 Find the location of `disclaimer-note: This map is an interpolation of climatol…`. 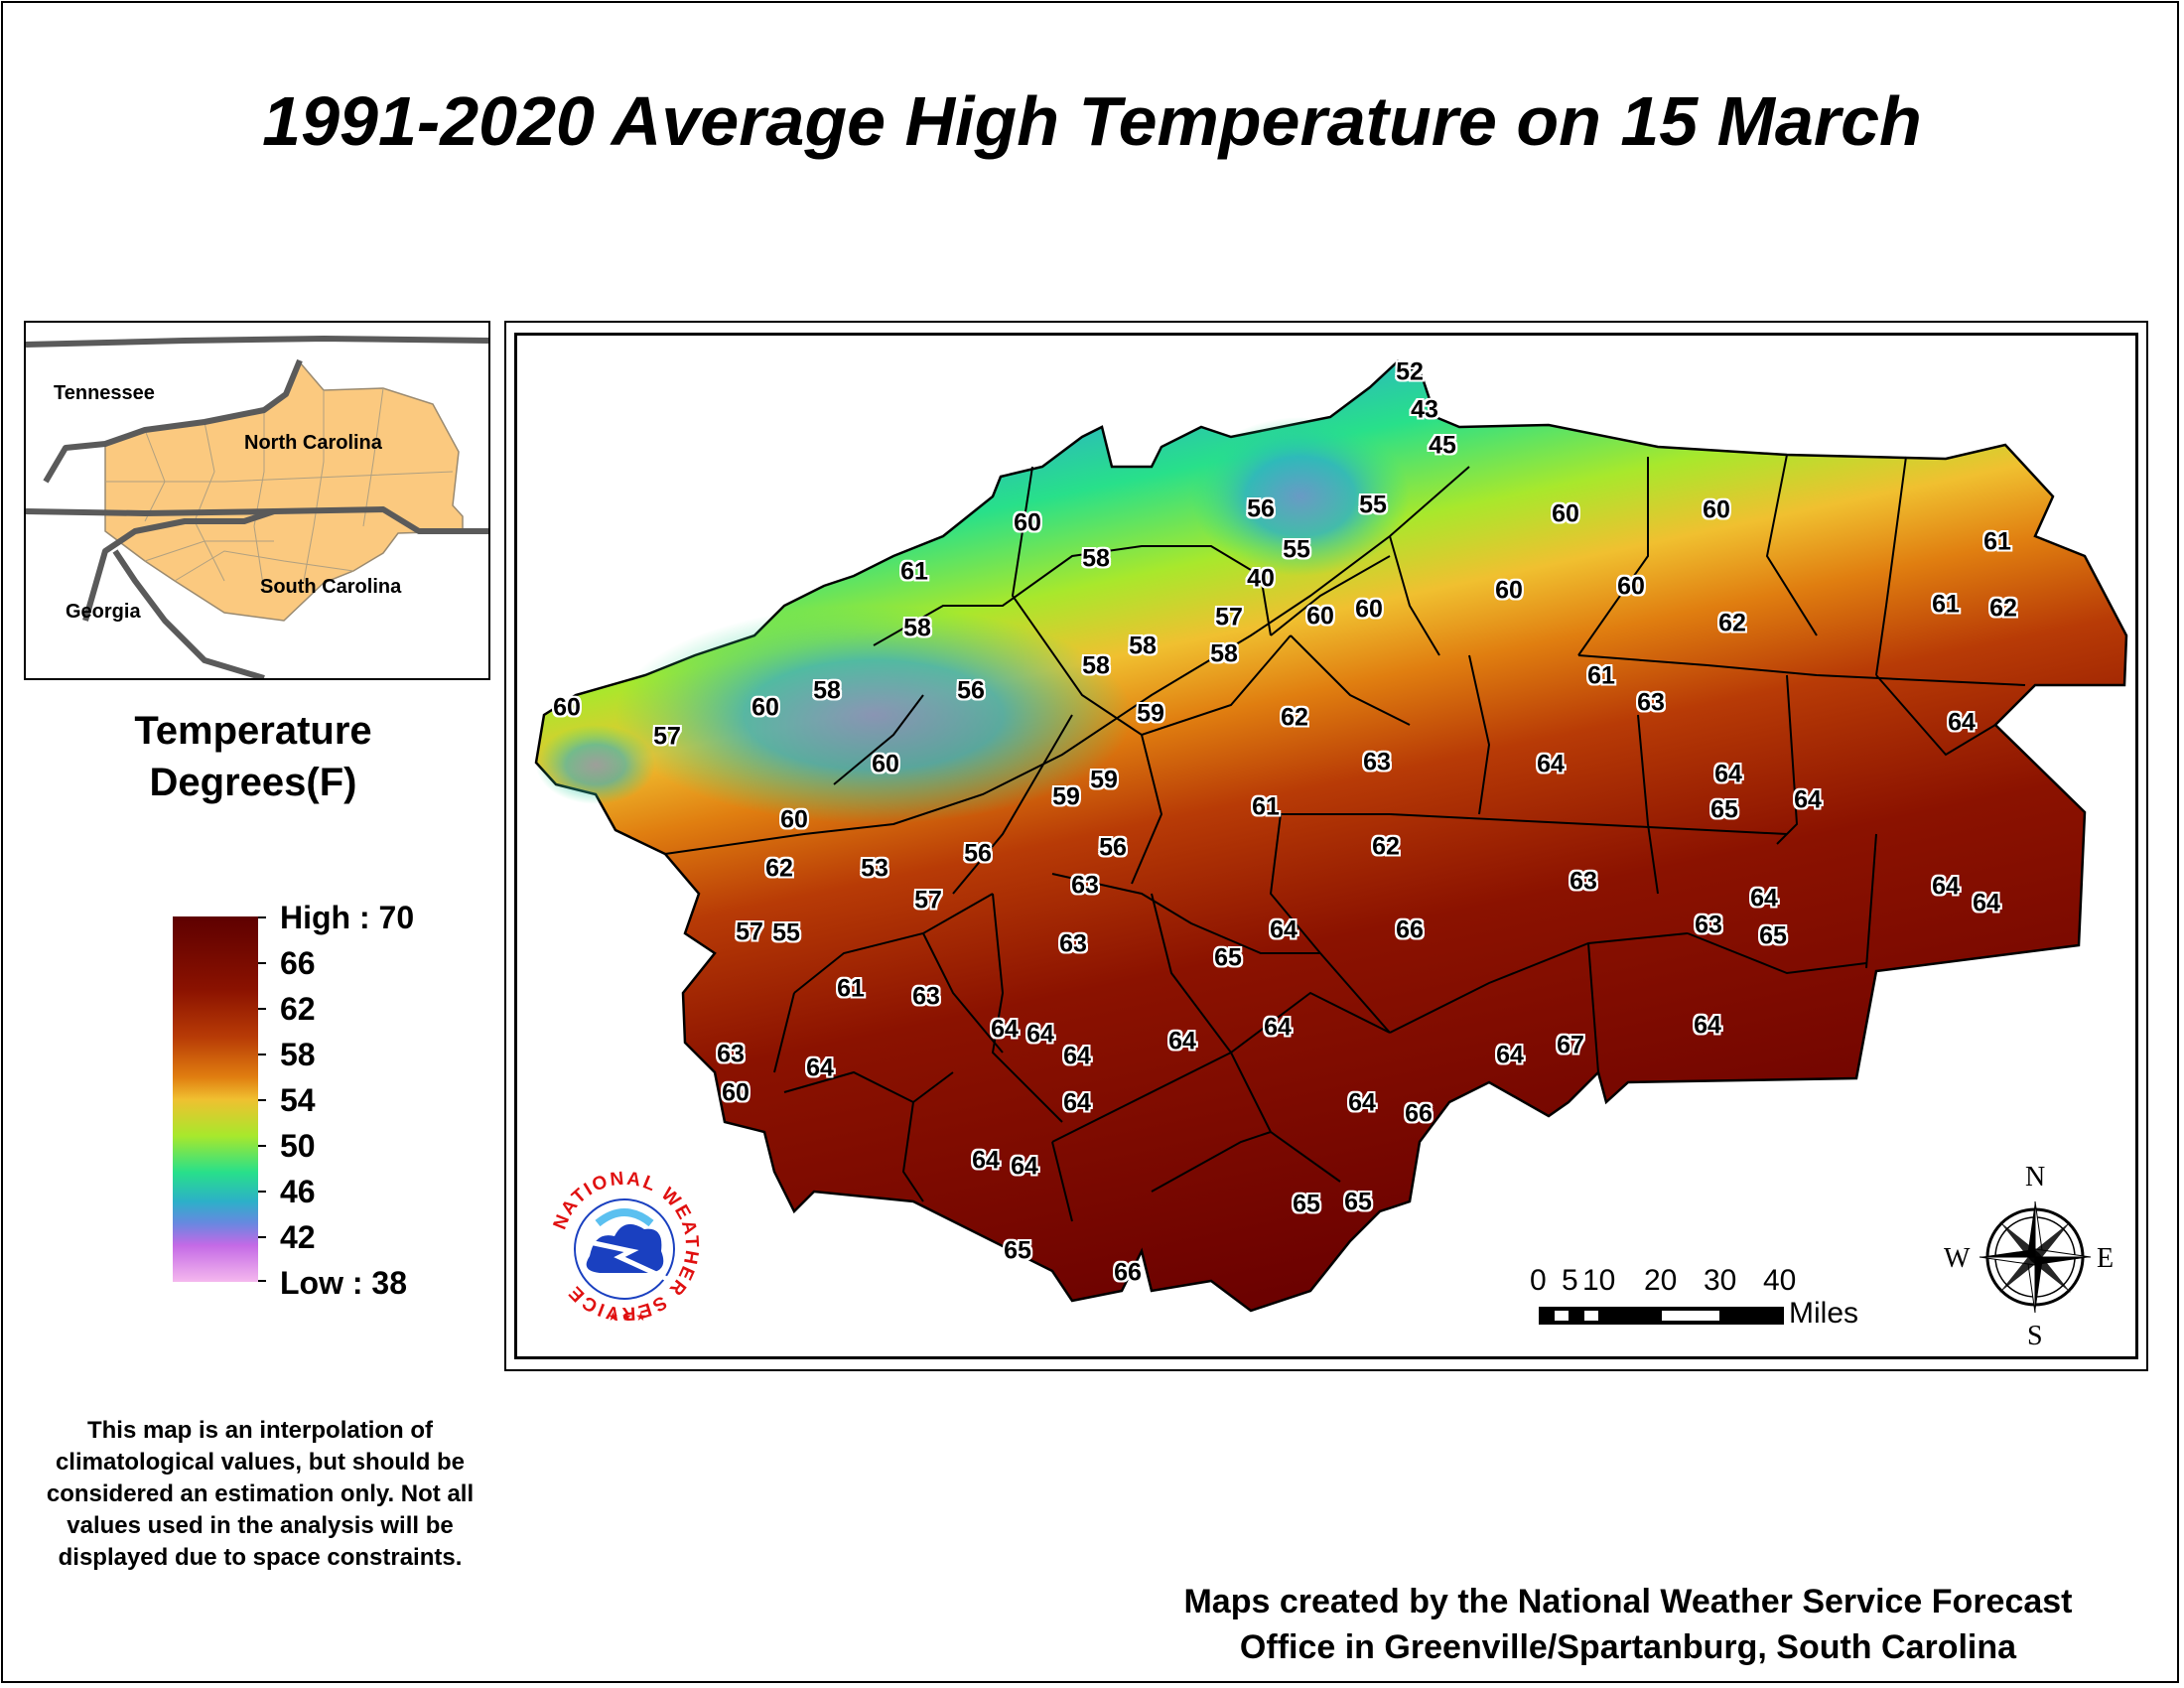

disclaimer-note: This map is an interpolation of climatol… is located at coordinates (260, 1494).